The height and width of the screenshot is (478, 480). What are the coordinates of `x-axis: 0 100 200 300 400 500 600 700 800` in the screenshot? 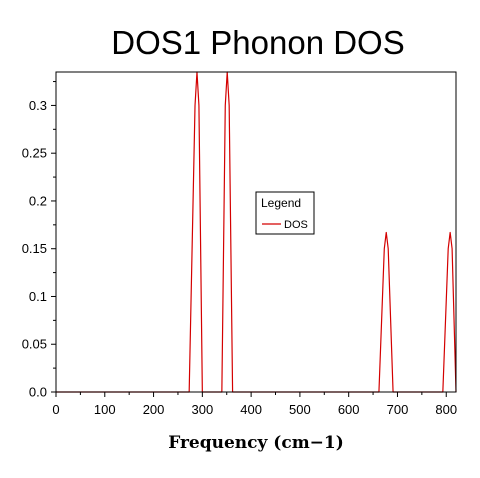 It's located at (254, 404).